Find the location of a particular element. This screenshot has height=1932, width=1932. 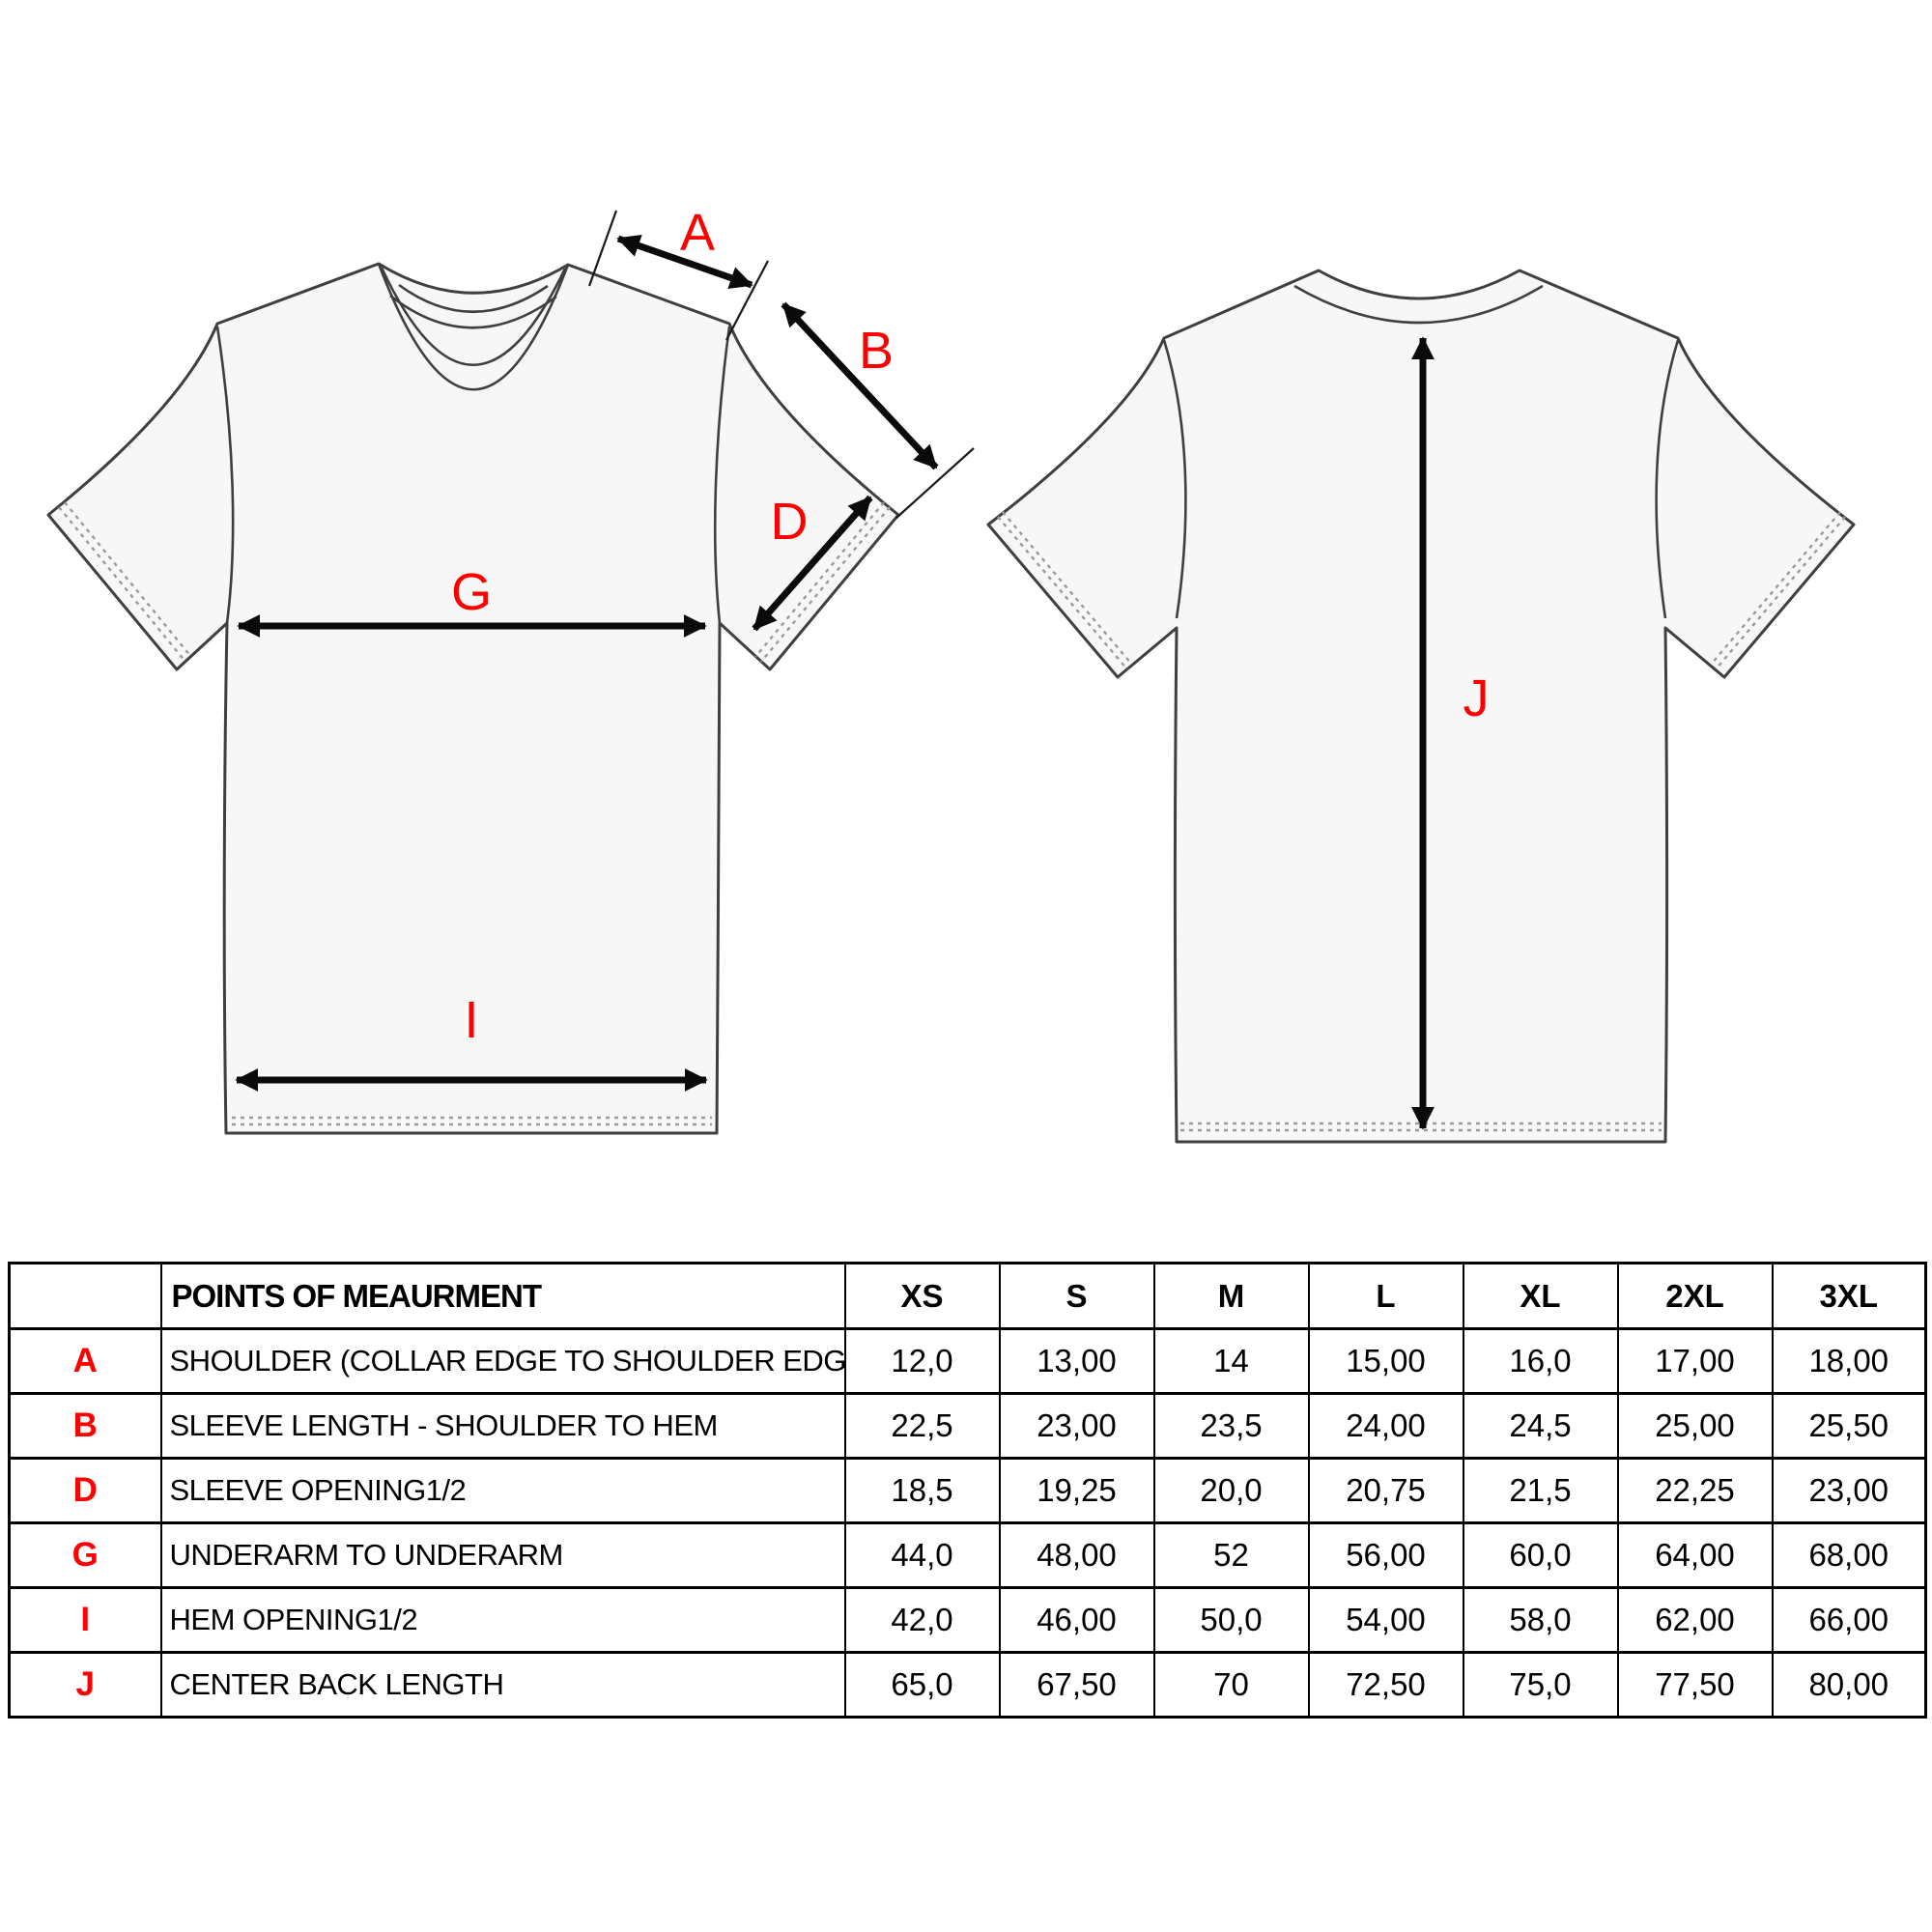

measurement-value: 19,25 is located at coordinates (1076, 1490).